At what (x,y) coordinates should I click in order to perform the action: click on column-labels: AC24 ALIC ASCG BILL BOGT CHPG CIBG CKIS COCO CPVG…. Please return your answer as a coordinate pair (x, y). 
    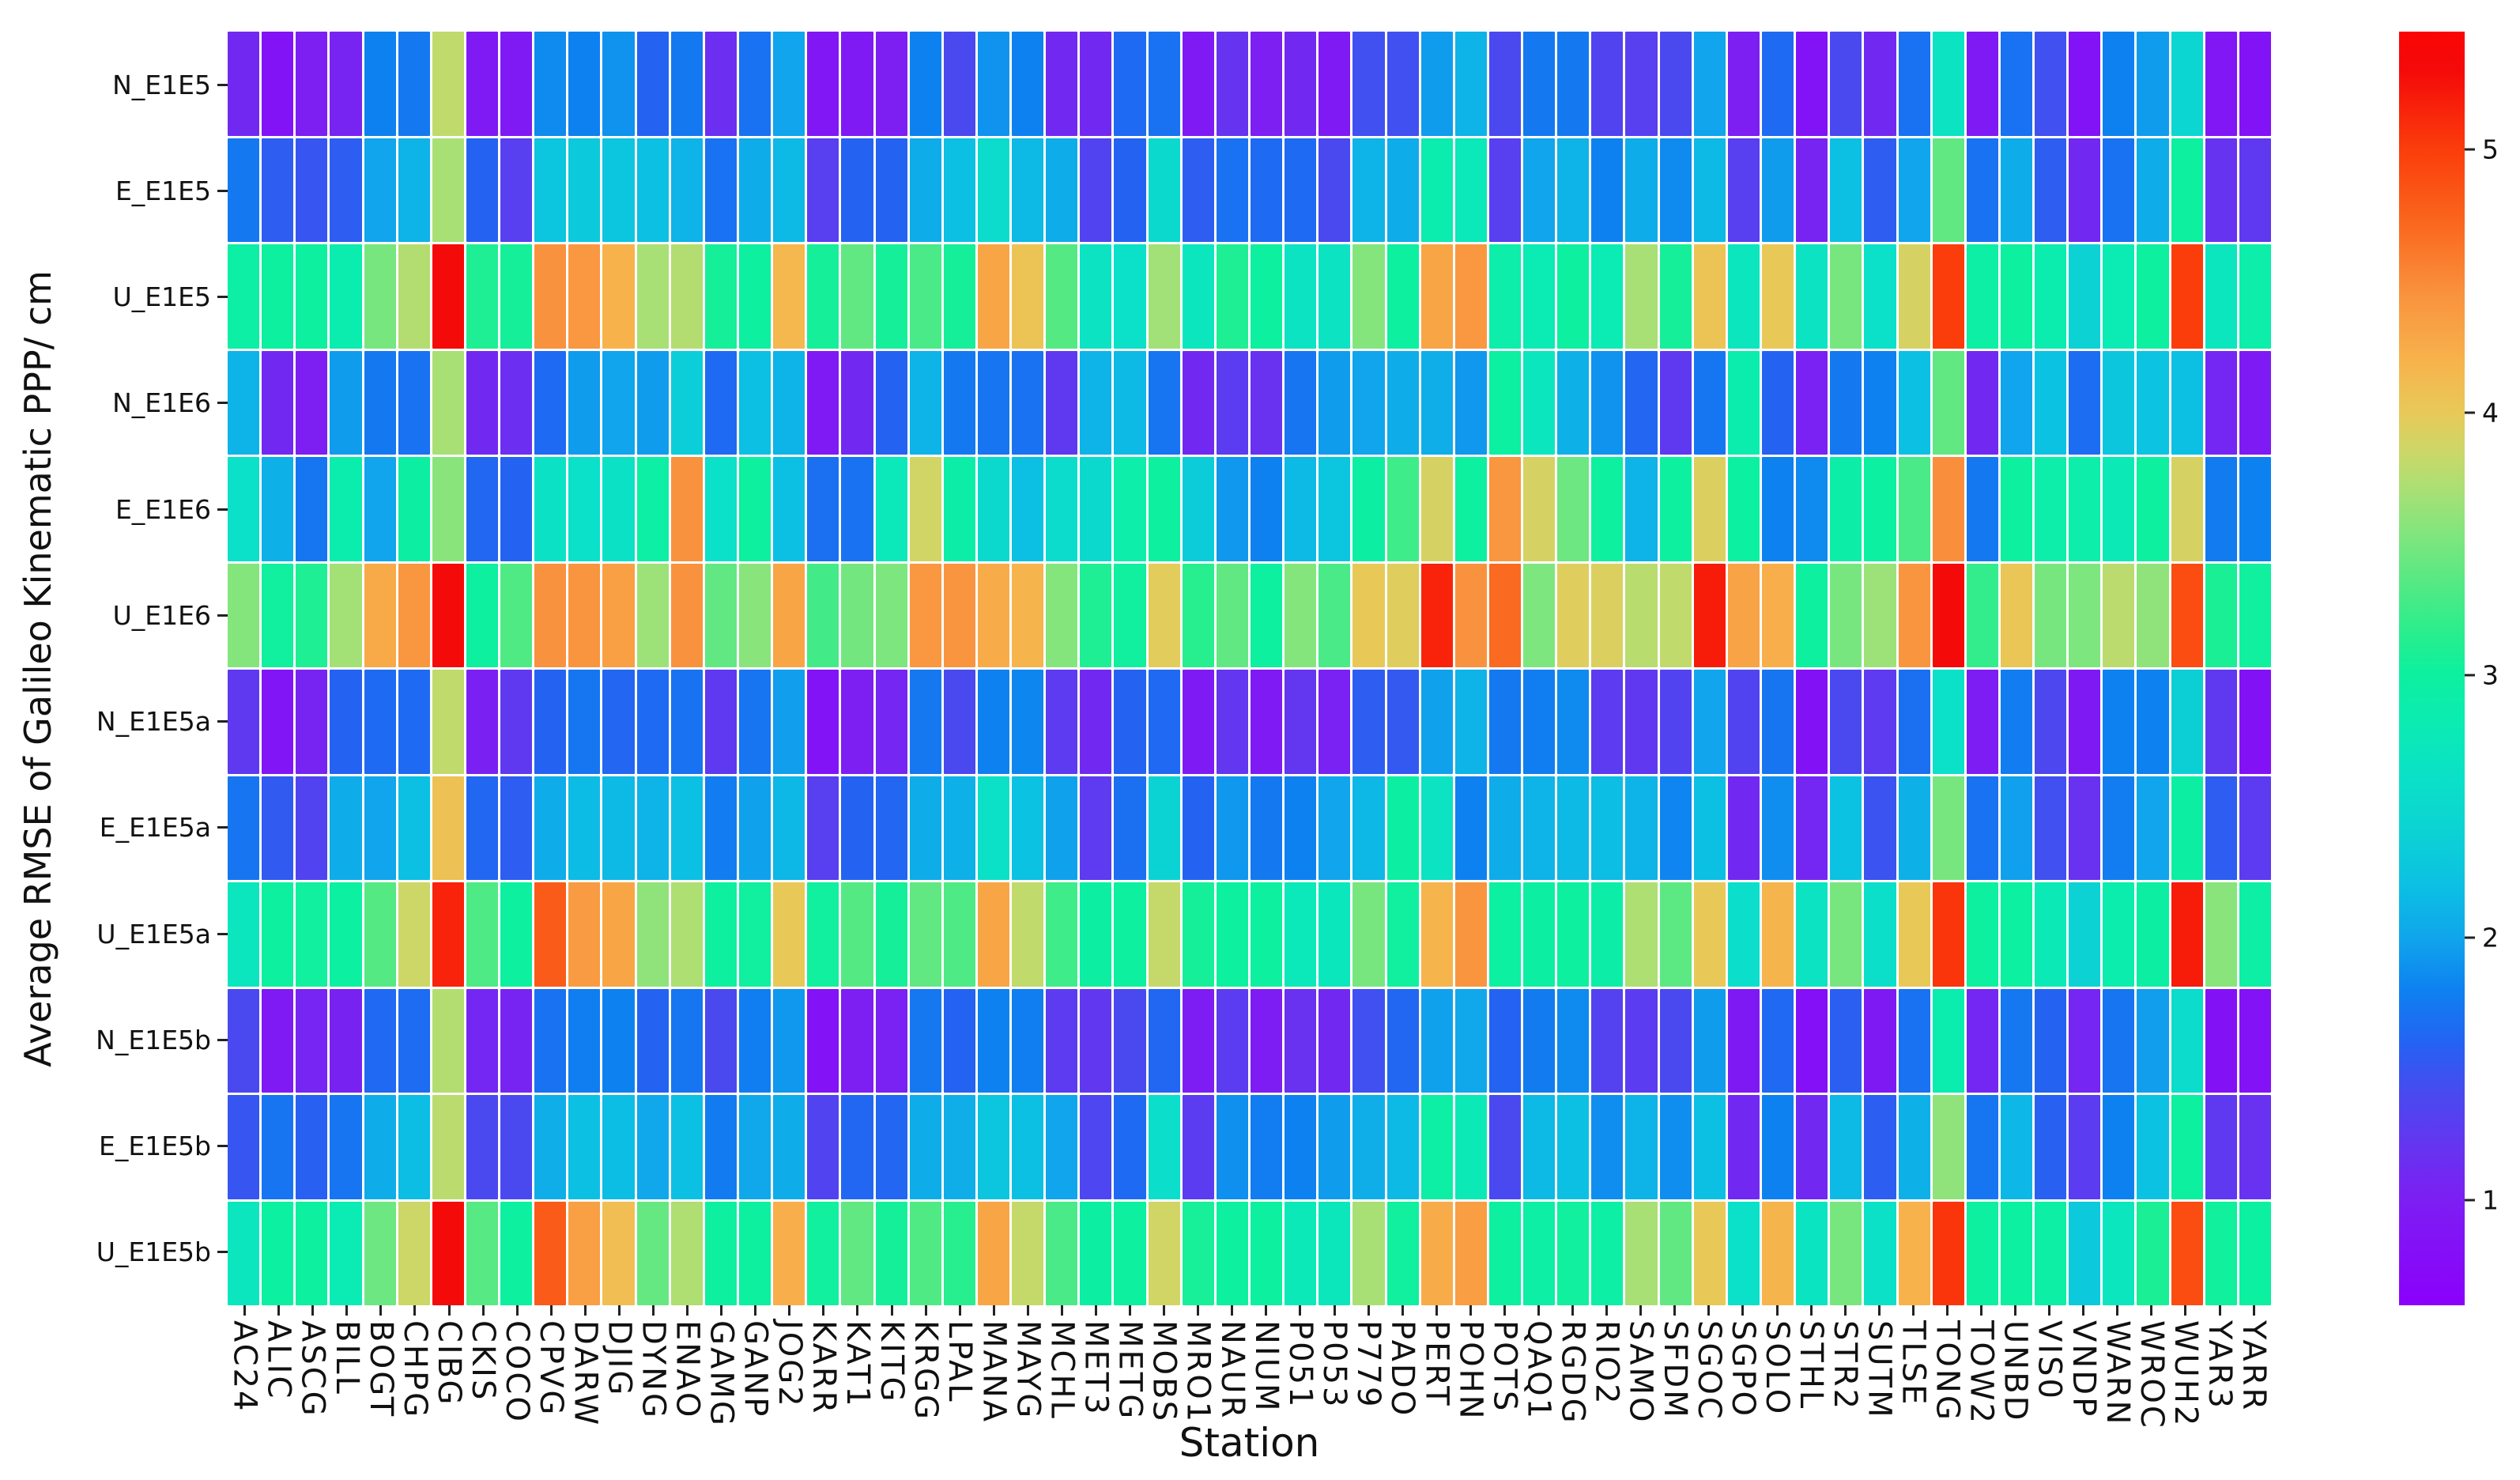
    Looking at the image, I should click on (1249, 1372).